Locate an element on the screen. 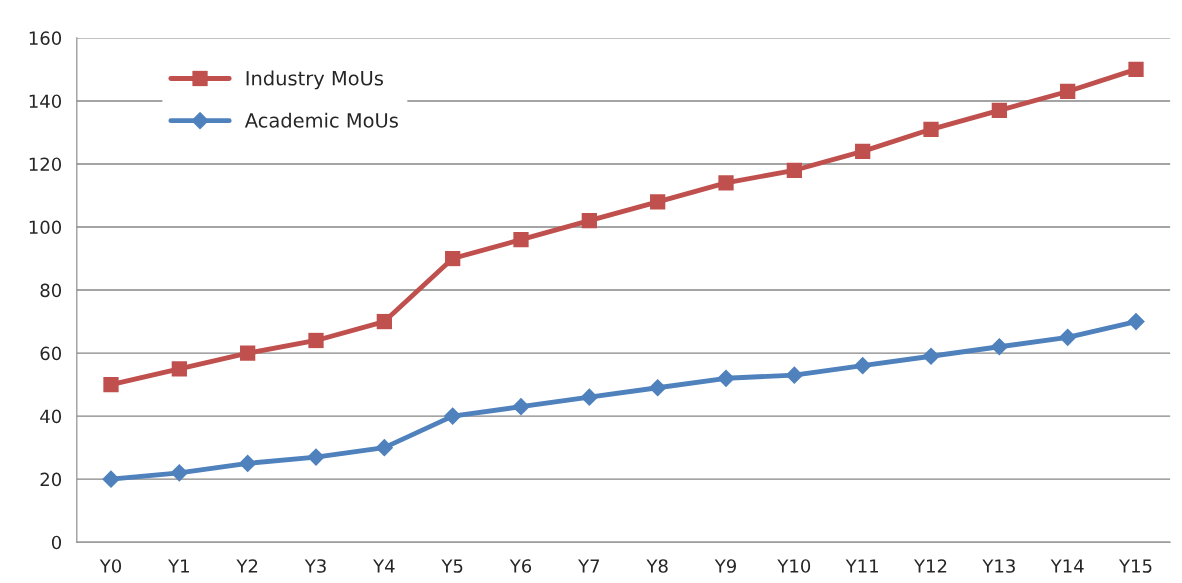 Image resolution: width=1182 pixels, height=583 pixels. y-tick-label: 100 is located at coordinates (45, 227).